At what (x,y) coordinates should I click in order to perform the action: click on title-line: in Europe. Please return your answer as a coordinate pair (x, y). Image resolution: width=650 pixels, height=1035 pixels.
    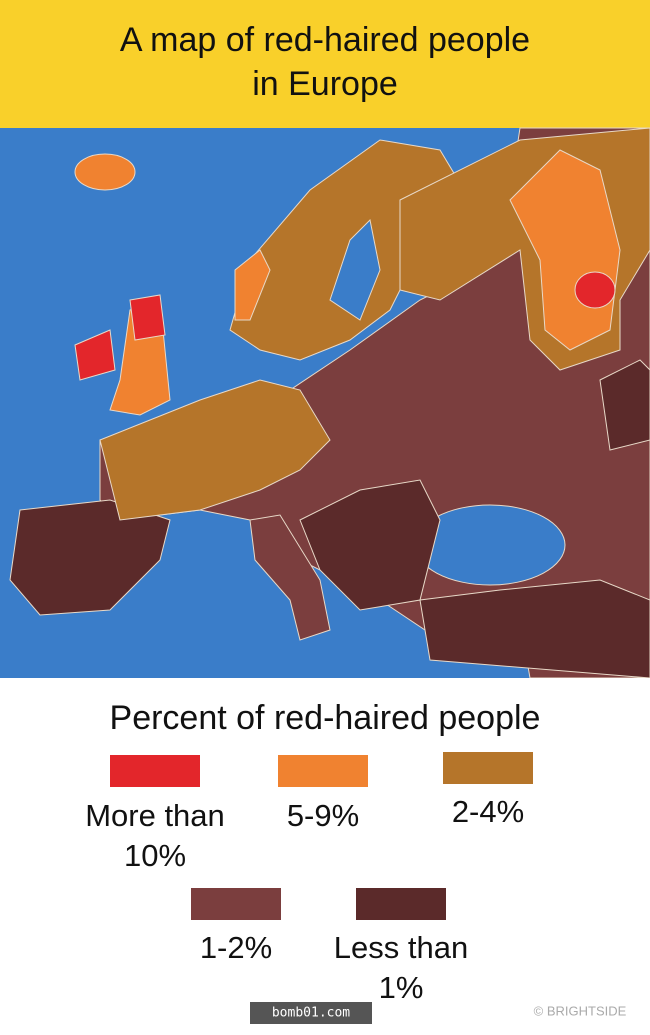
    Looking at the image, I should click on (325, 84).